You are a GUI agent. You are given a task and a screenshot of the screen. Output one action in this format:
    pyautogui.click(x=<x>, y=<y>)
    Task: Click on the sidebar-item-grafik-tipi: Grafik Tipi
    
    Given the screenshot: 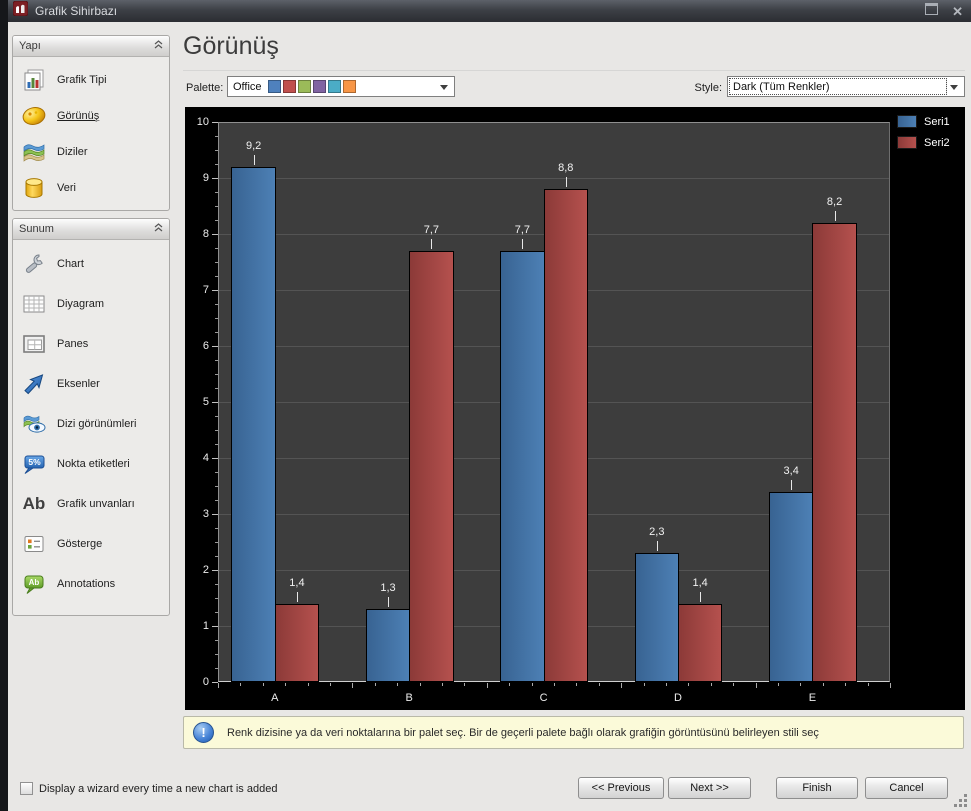 What is the action you would take?
    pyautogui.click(x=91, y=80)
    